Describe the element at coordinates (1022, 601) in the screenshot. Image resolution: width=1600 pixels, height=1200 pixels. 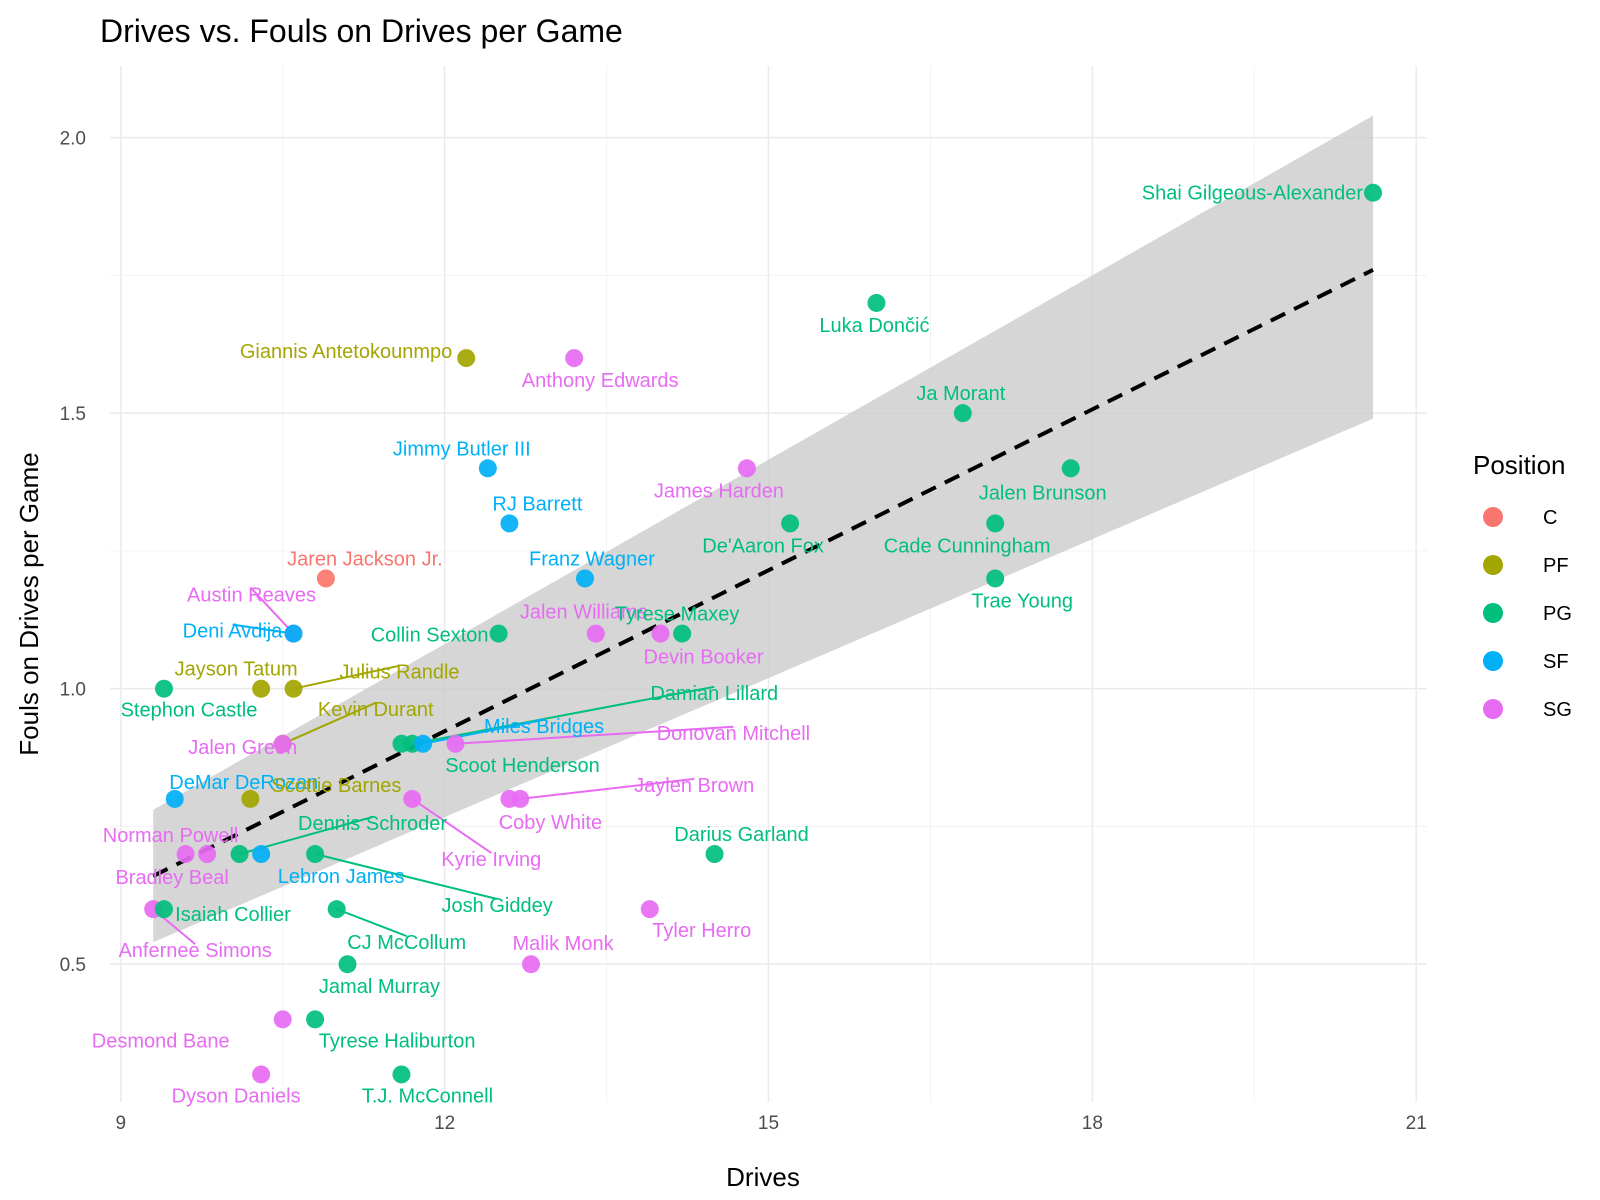
I see `point-label: Trae Young` at that location.